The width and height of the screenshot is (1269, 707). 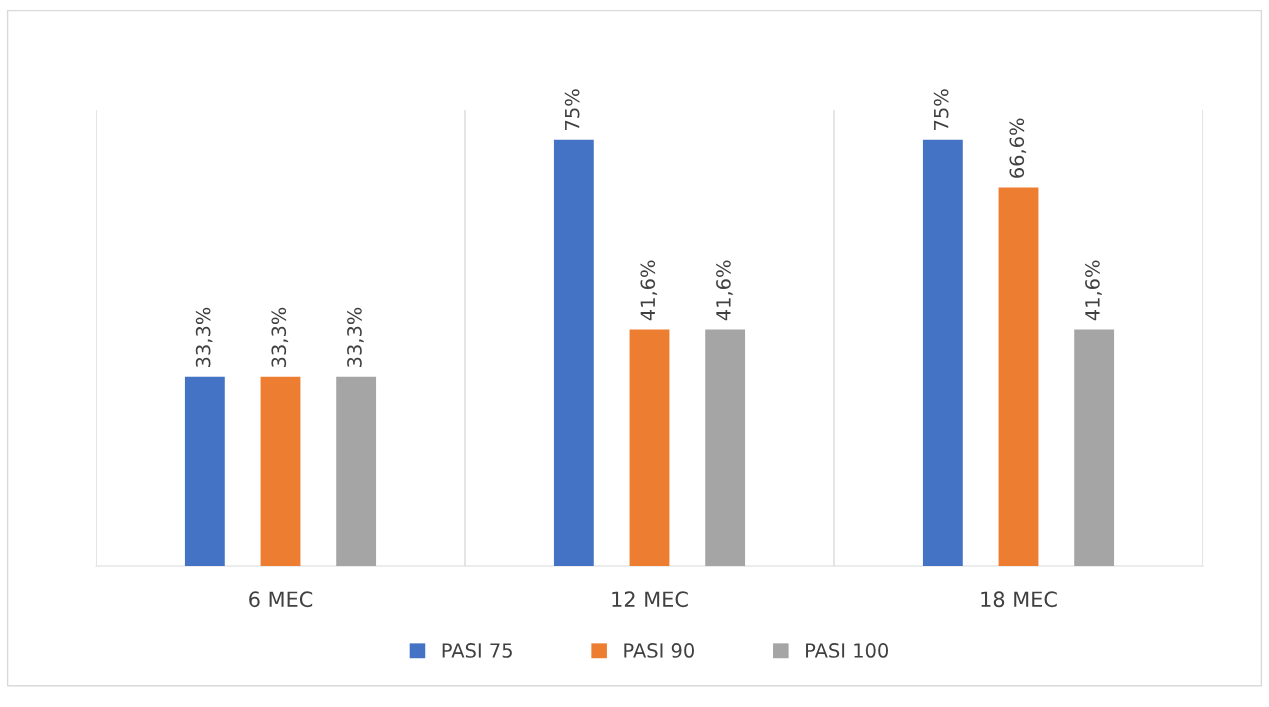 What do you see at coordinates (281, 599) in the screenshot?
I see `x-tick-label: 6 MEC` at bounding box center [281, 599].